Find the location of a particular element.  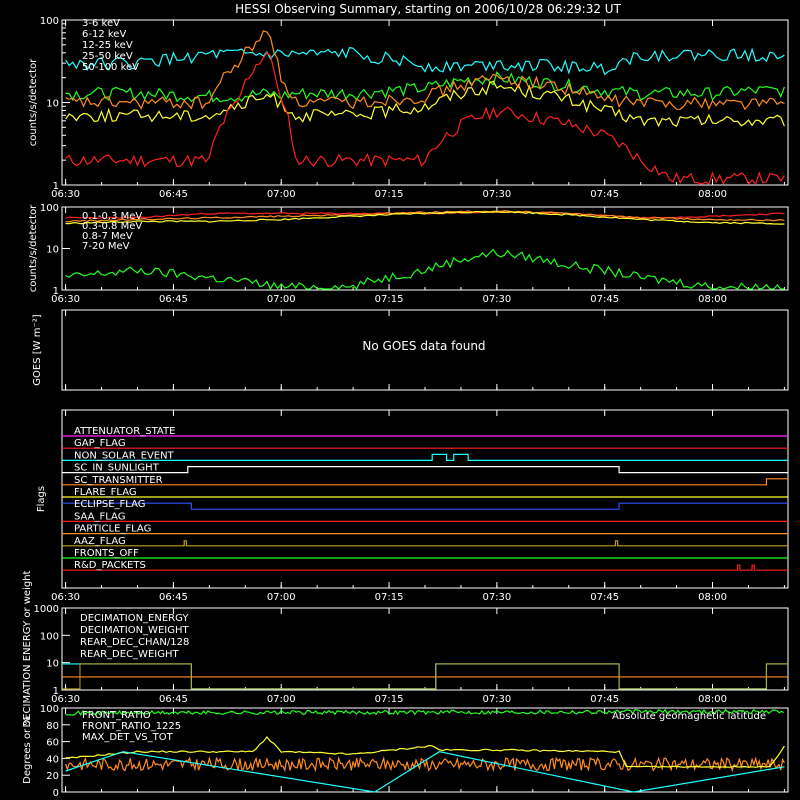

legend-entry: DECIMATION_WEIGHT is located at coordinates (134, 630).